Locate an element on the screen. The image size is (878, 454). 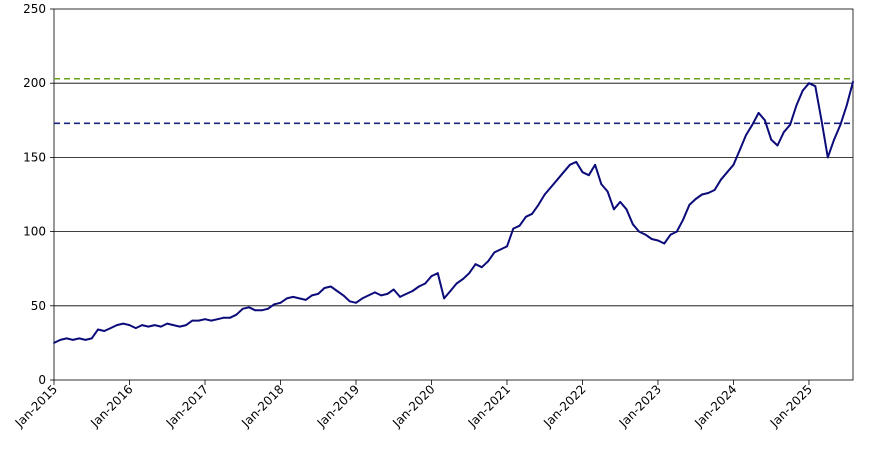
x-tick-label: Jan-2017 is located at coordinates (187, 406).